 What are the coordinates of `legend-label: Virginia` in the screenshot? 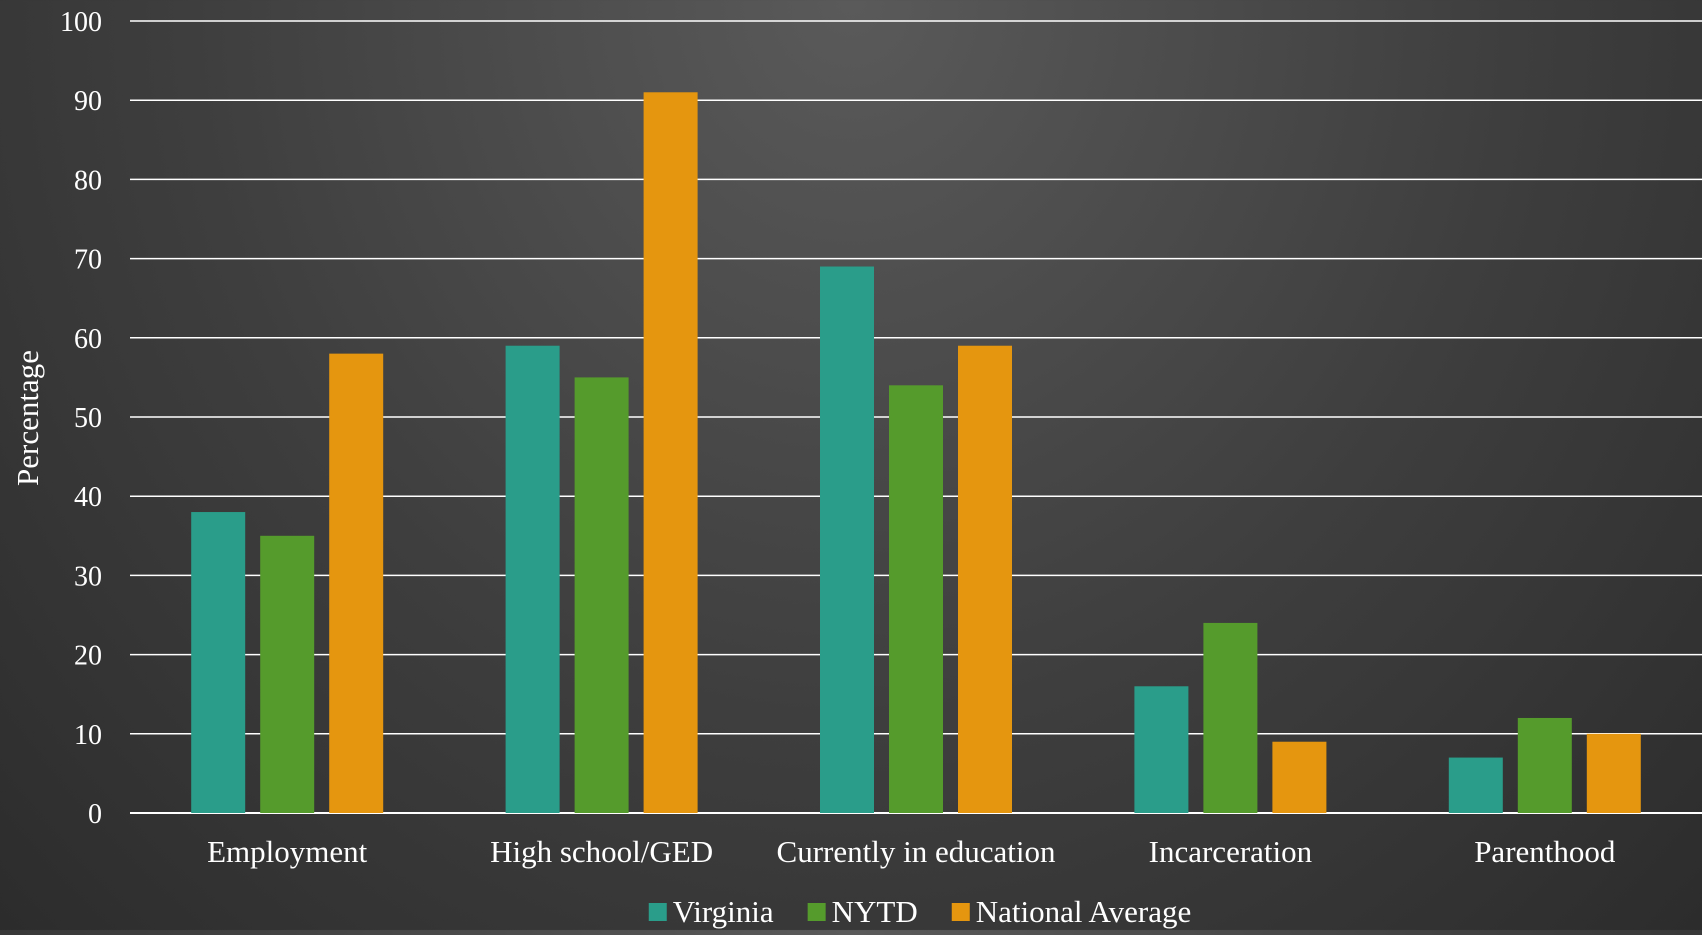 It's located at (723, 911).